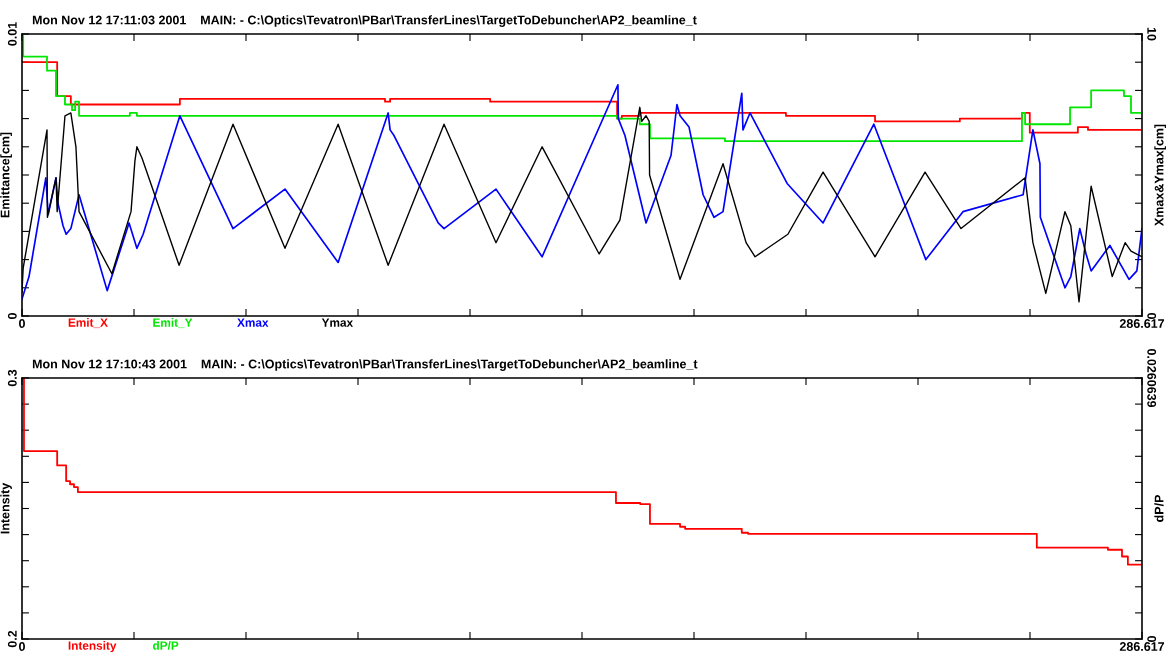 The height and width of the screenshot is (656, 1169). I want to click on y2-axis-title: dP/P, so click(1159, 508).